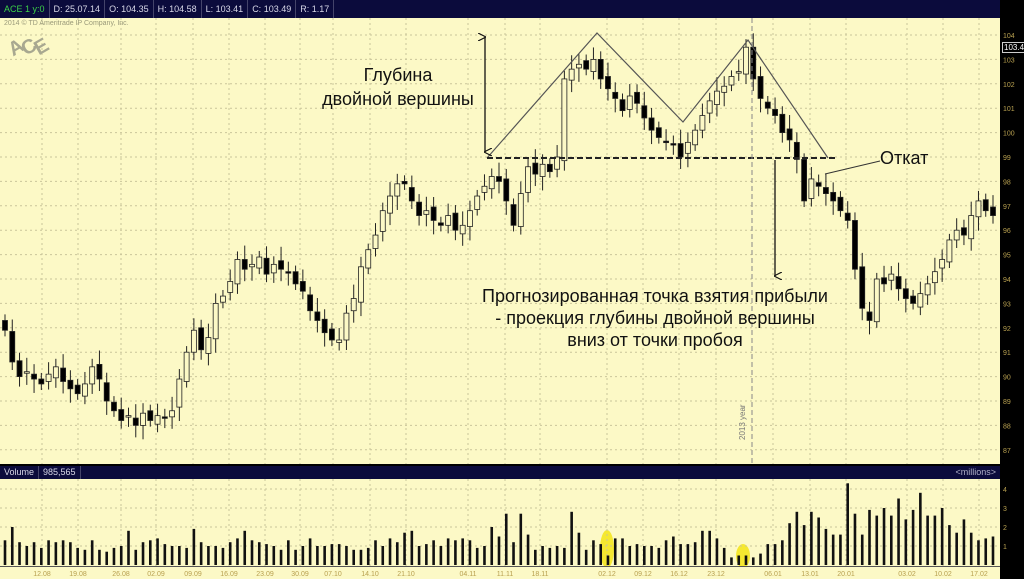 The height and width of the screenshot is (579, 1024). I want to click on date-tick-label: 17.02, so click(979, 574).